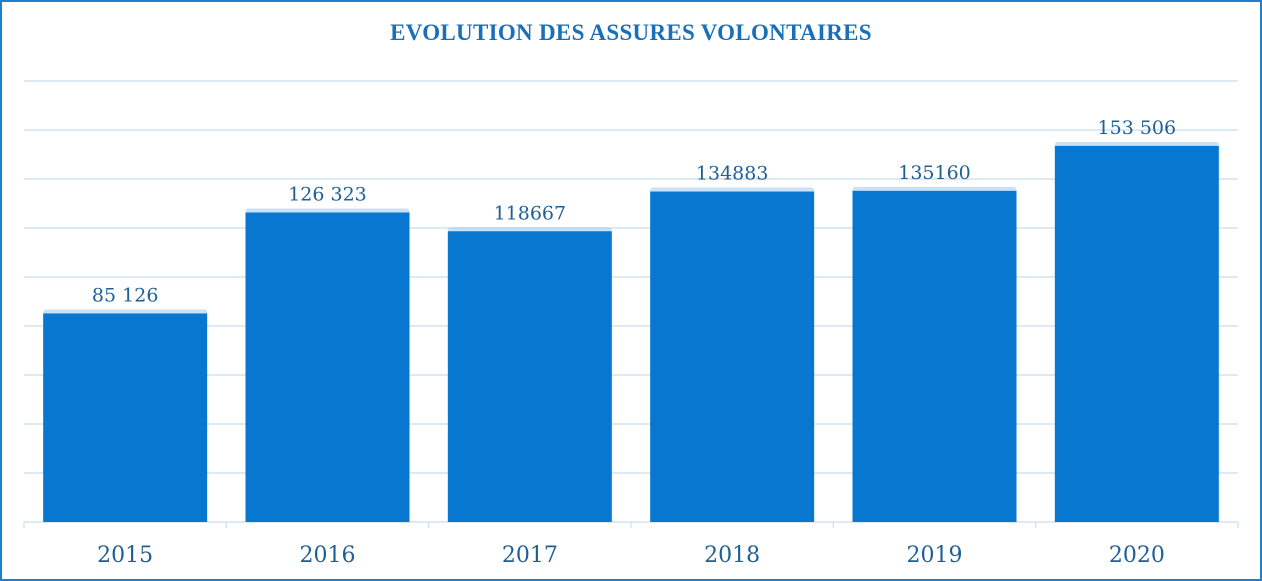 The image size is (1262, 581). I want to click on bar-2015, so click(125, 417).